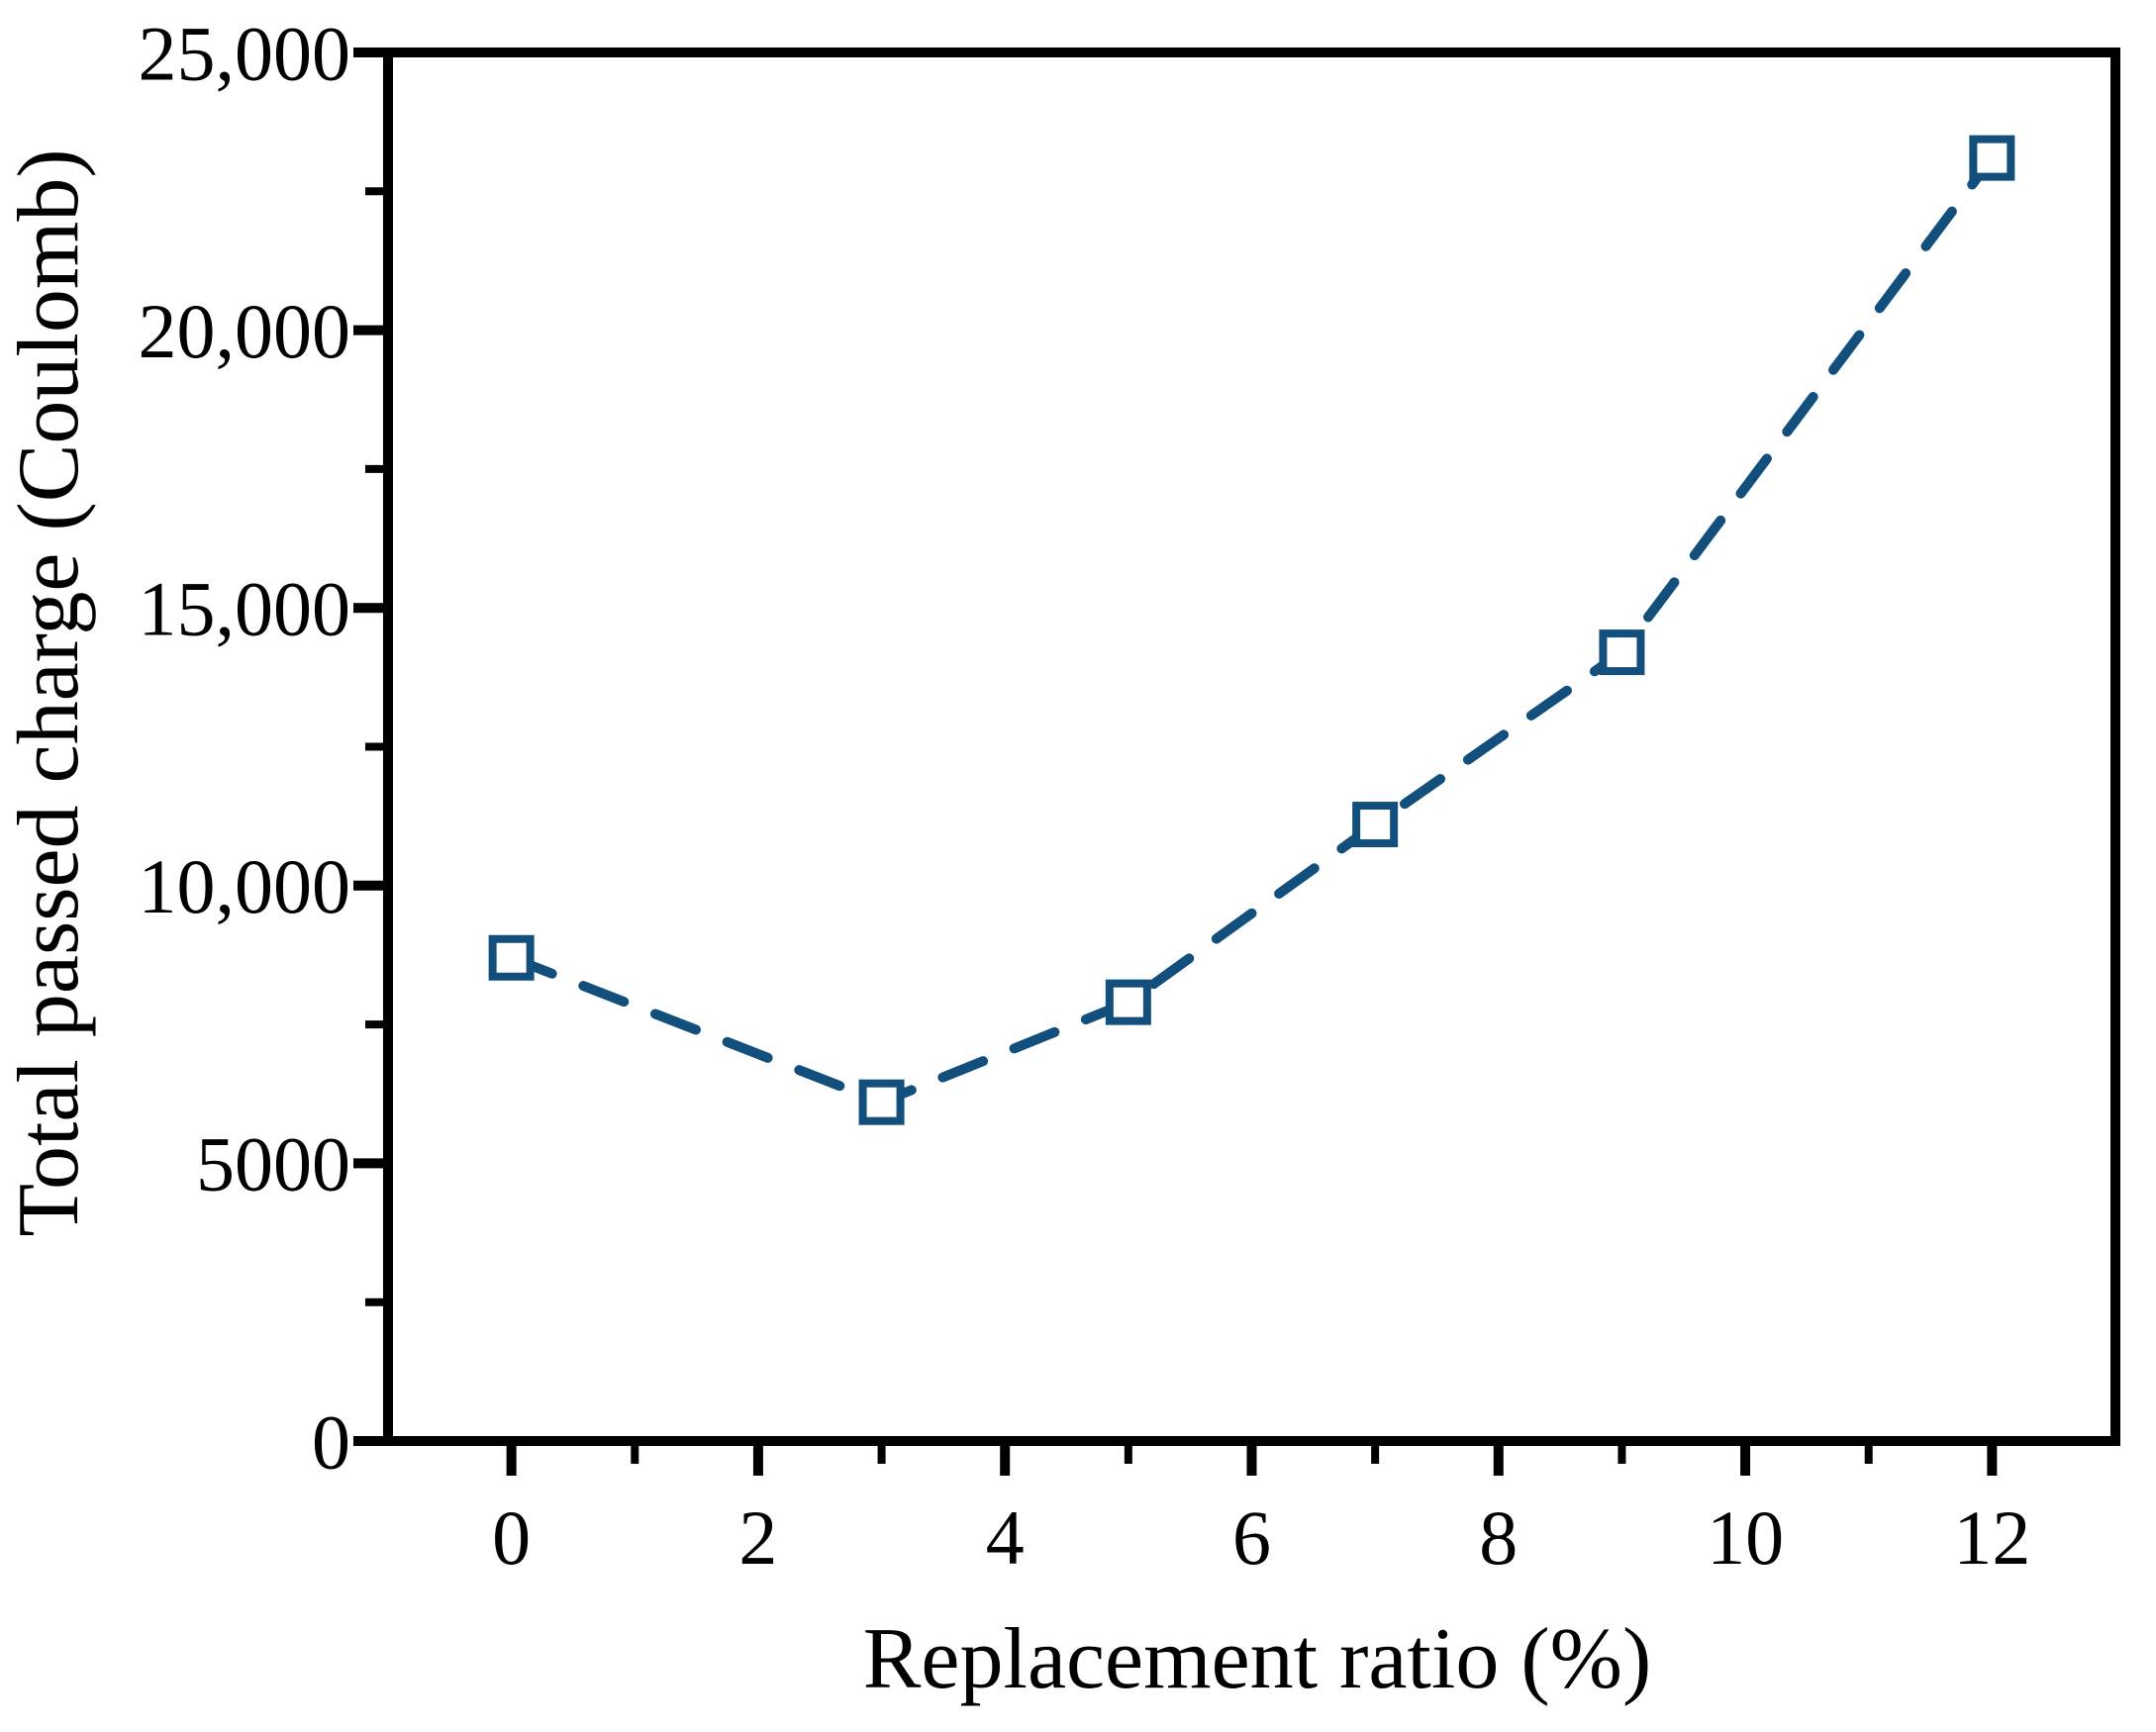  What do you see at coordinates (1745, 1538) in the screenshot?
I see `x-tick-label: 10` at bounding box center [1745, 1538].